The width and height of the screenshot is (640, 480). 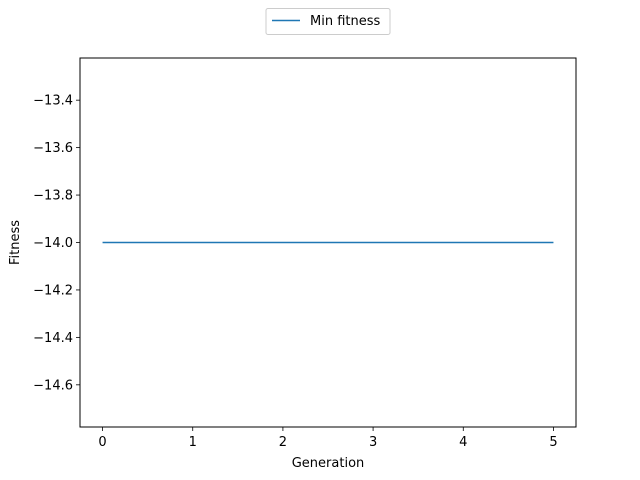 What do you see at coordinates (53, 243) in the screenshot?
I see `y-tick-label: −14.0` at bounding box center [53, 243].